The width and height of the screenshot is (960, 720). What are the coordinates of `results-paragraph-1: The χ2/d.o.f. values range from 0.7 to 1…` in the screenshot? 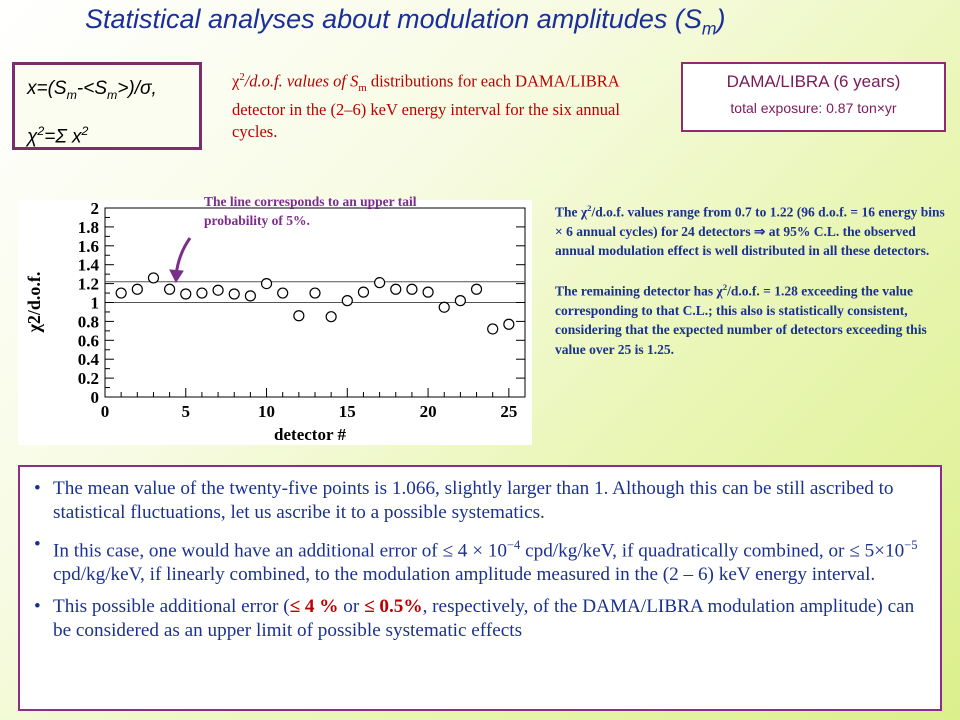 It's located at (750, 231).